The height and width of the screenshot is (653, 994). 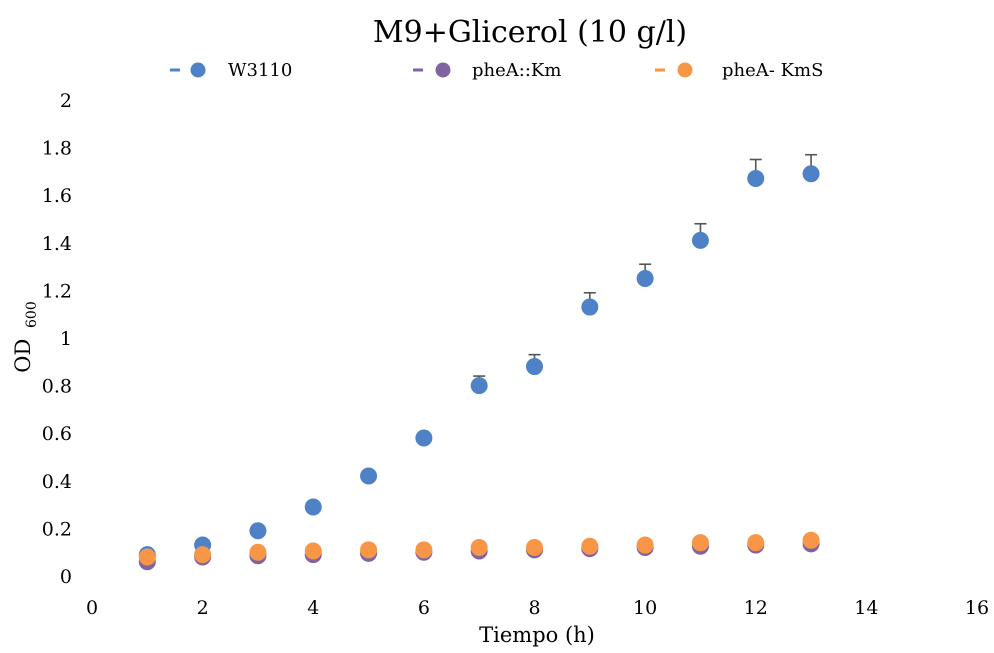 I want to click on x-tick-label-2: 4, so click(x=313, y=608).